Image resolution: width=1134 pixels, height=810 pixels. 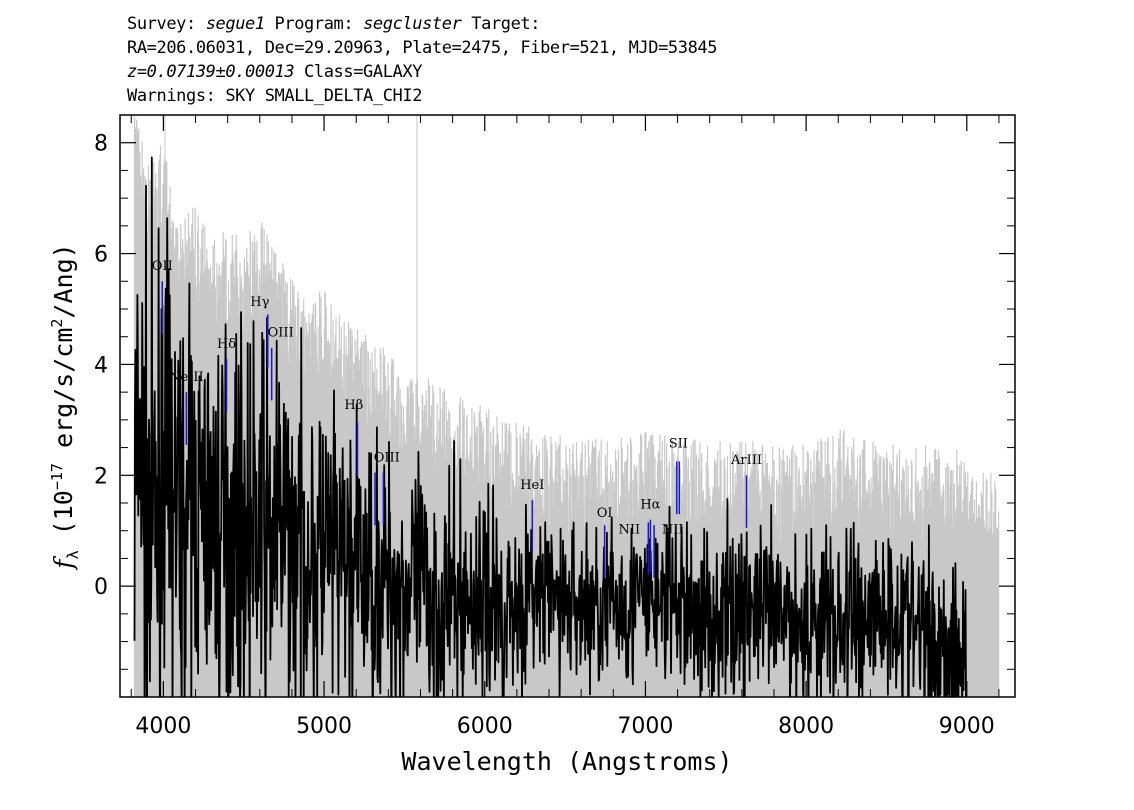 What do you see at coordinates (358, 72) in the screenshot?
I see `class-value: Class=GALAXY` at bounding box center [358, 72].